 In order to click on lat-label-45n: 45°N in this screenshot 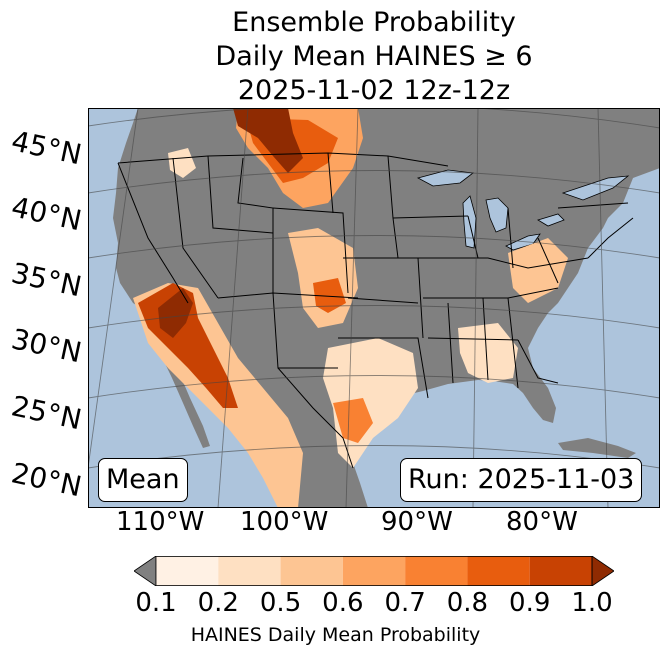, I will do `click(46, 148)`.